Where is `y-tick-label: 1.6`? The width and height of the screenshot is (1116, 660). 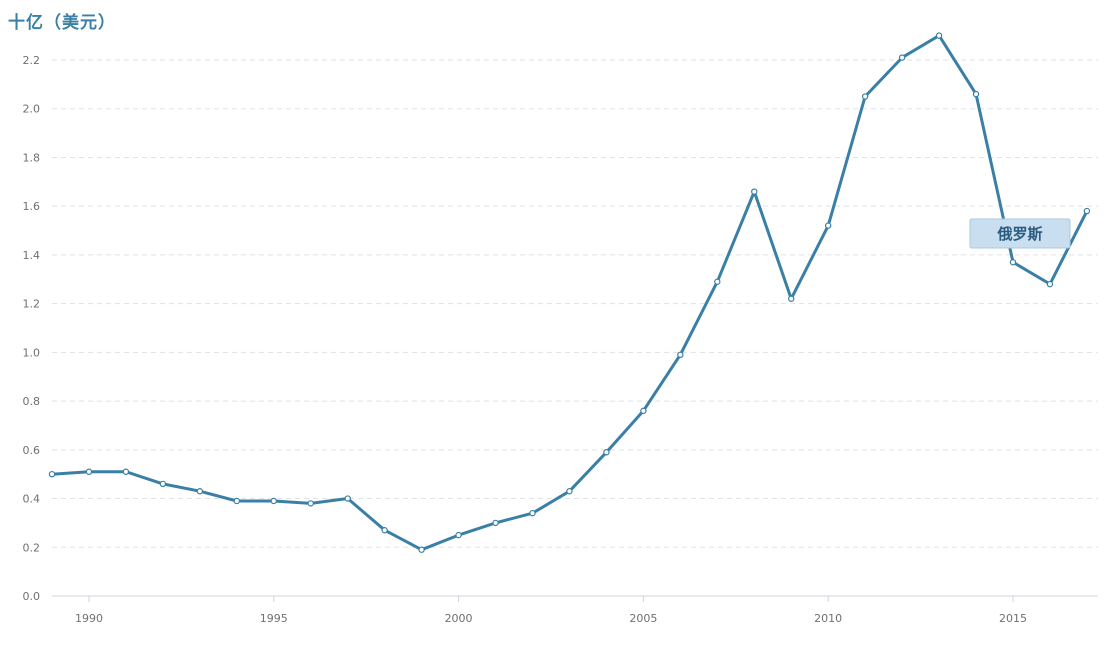 y-tick-label: 1.6 is located at coordinates (32, 206).